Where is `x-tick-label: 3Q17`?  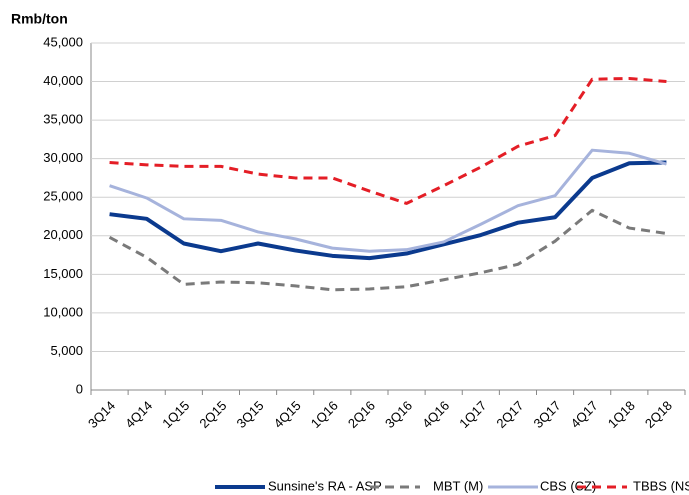 x-tick-label: 3Q17 is located at coordinates (547, 414).